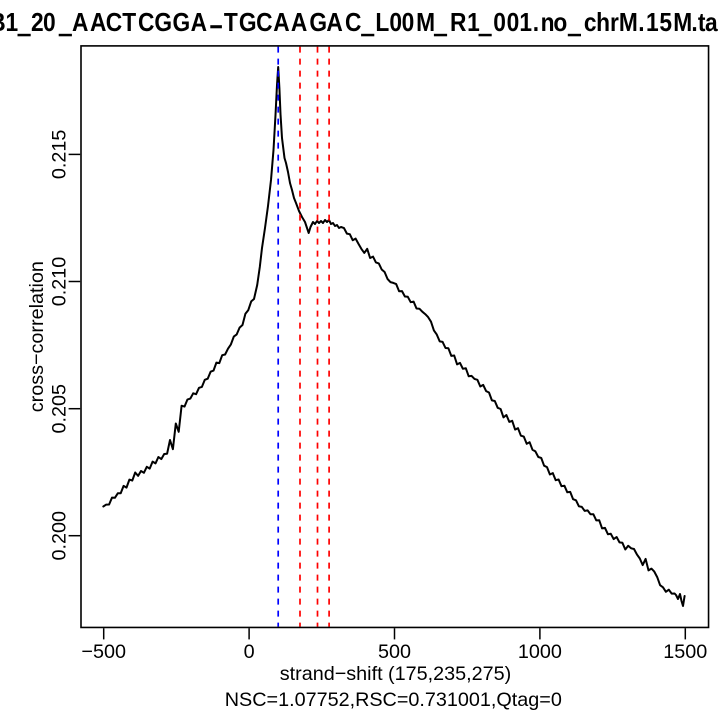 The image size is (720, 720). Describe the element at coordinates (394, 652) in the screenshot. I see `svg-text: 500` at that location.